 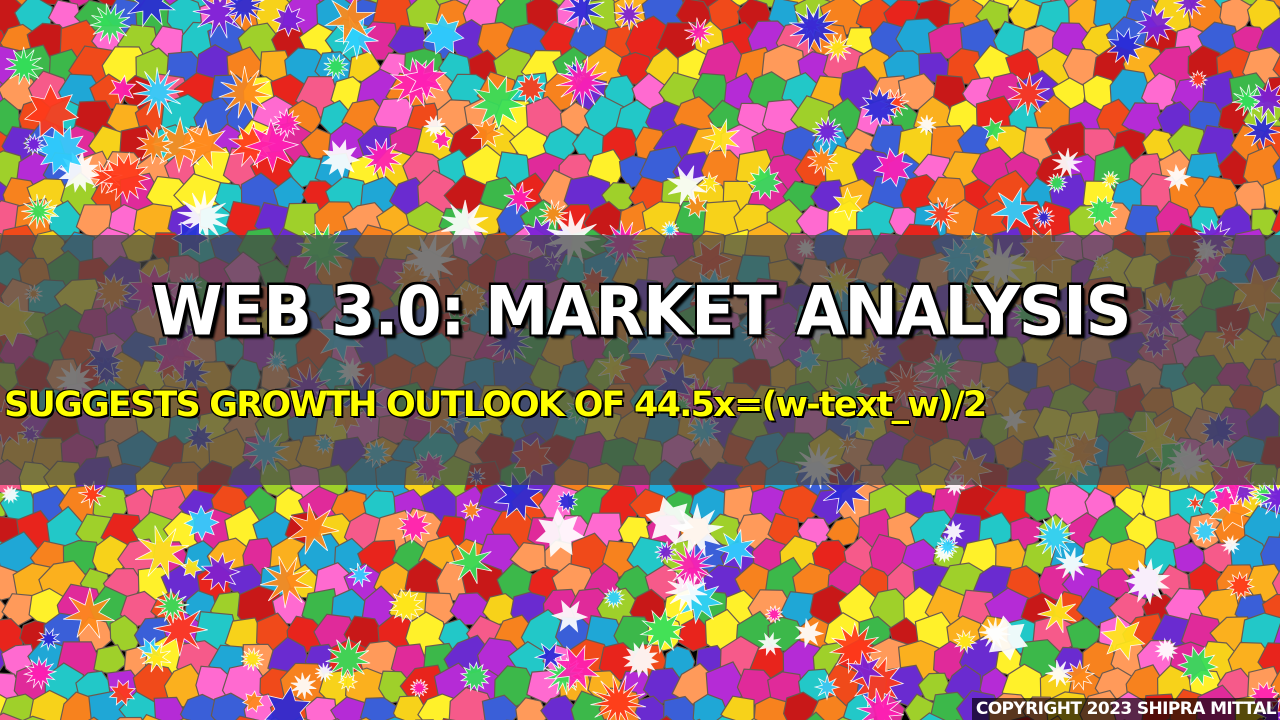 I want to click on headline-title: WEB 3.0: MARKET ANALYSIS, so click(x=640, y=312).